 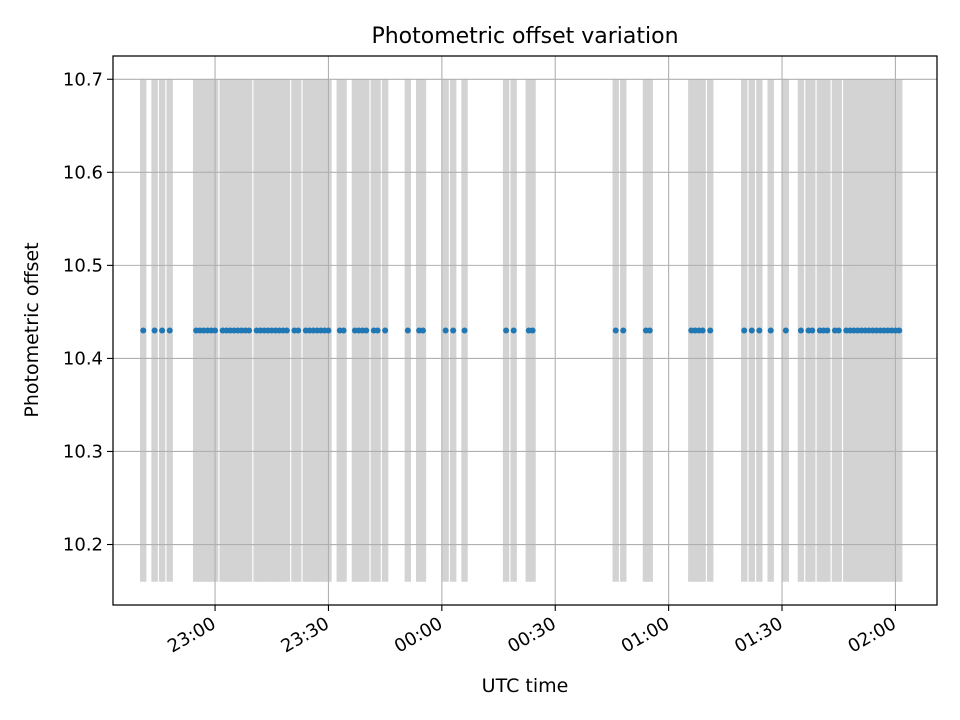 What do you see at coordinates (83, 545) in the screenshot?
I see `y-tick-label: 10.2` at bounding box center [83, 545].